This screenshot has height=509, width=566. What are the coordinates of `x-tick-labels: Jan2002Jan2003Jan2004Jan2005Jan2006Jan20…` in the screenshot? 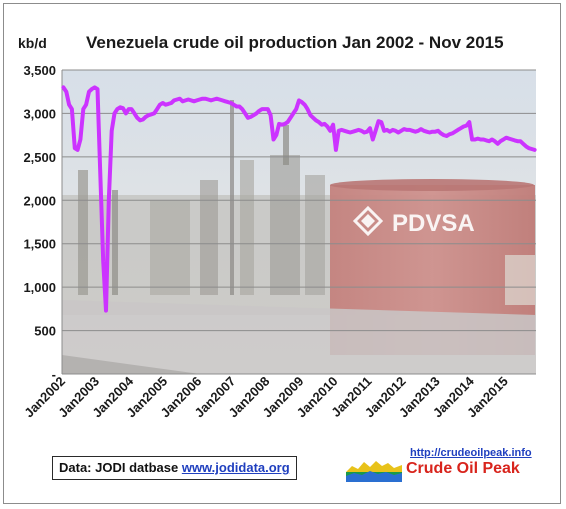 It's located at (266, 396).